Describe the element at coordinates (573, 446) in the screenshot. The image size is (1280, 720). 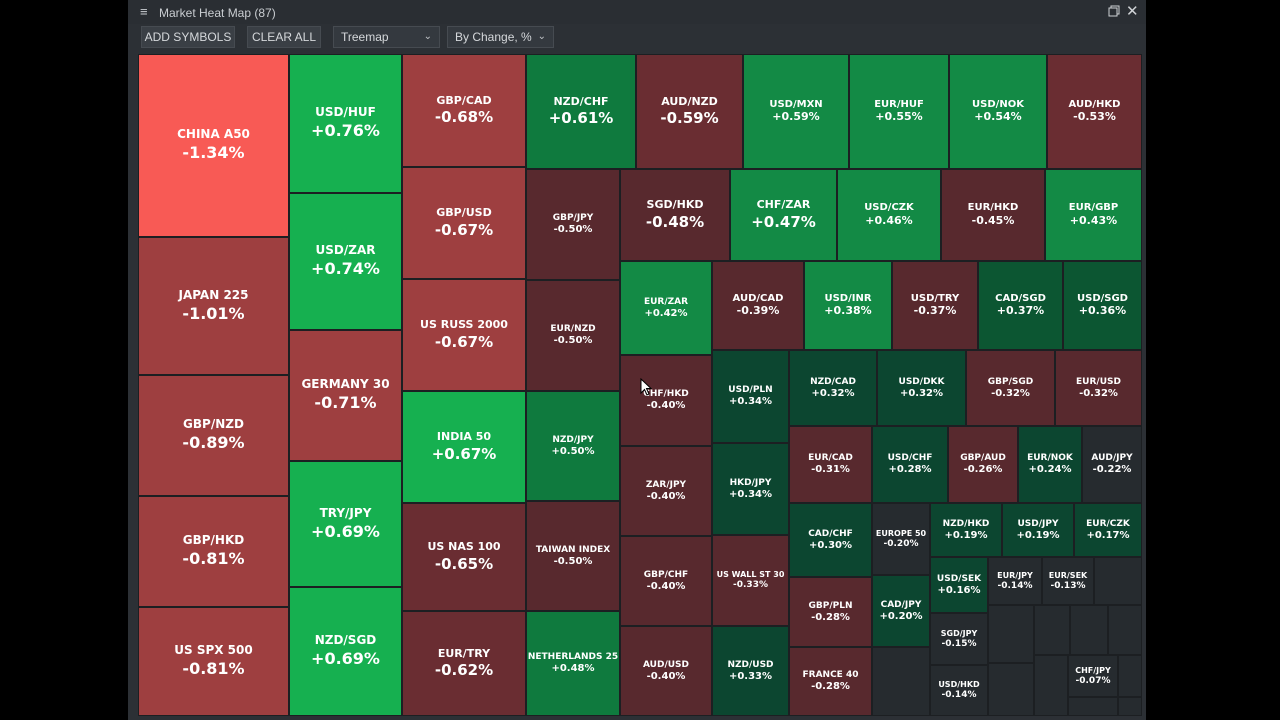
I see `heatmap-tile: NZD/JPY +0.50%` at that location.